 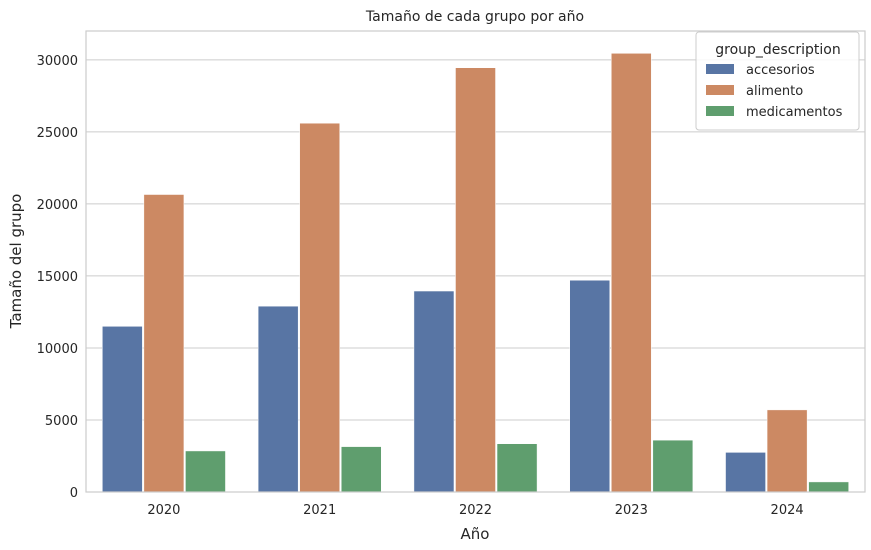 What do you see at coordinates (474, 17) in the screenshot?
I see `chart-title: Tamaño de cada grupo por año` at bounding box center [474, 17].